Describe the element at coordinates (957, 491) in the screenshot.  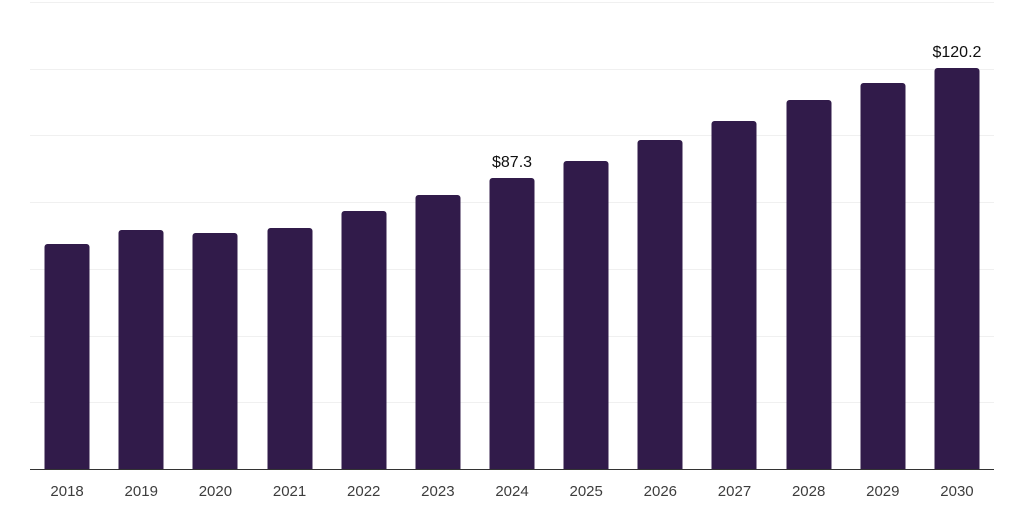
I see `x-tick-label-2030: 2030` at that location.